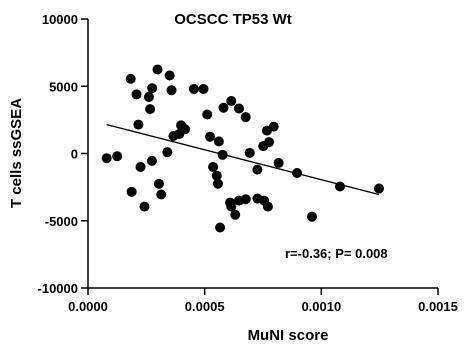  Describe the element at coordinates (88, 306) in the screenshot. I see `x-tick-label: 0.0000` at that location.